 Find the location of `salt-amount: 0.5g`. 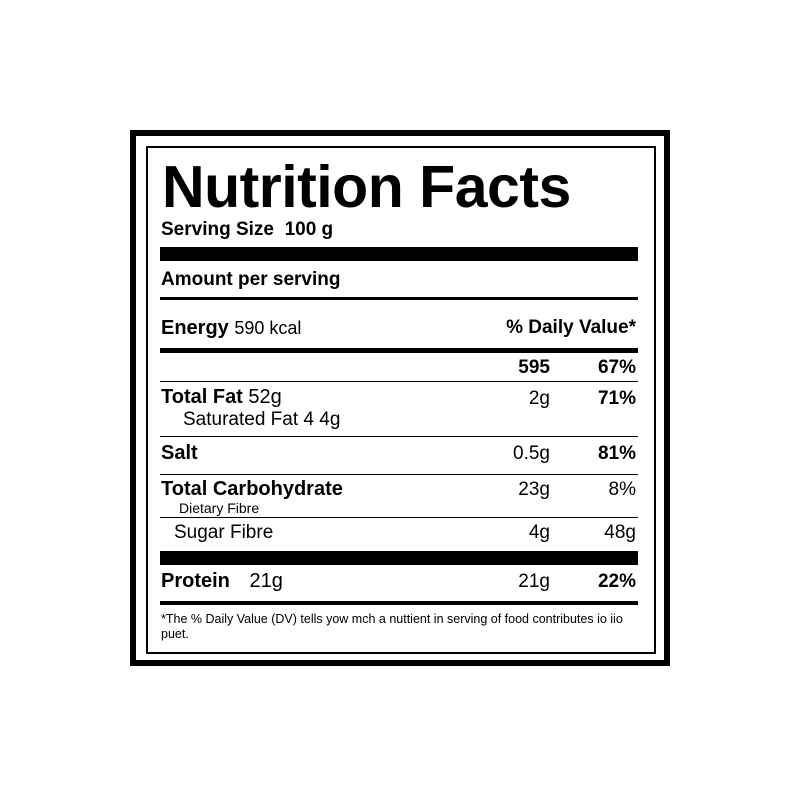

salt-amount: 0.5g is located at coordinates (531, 453).